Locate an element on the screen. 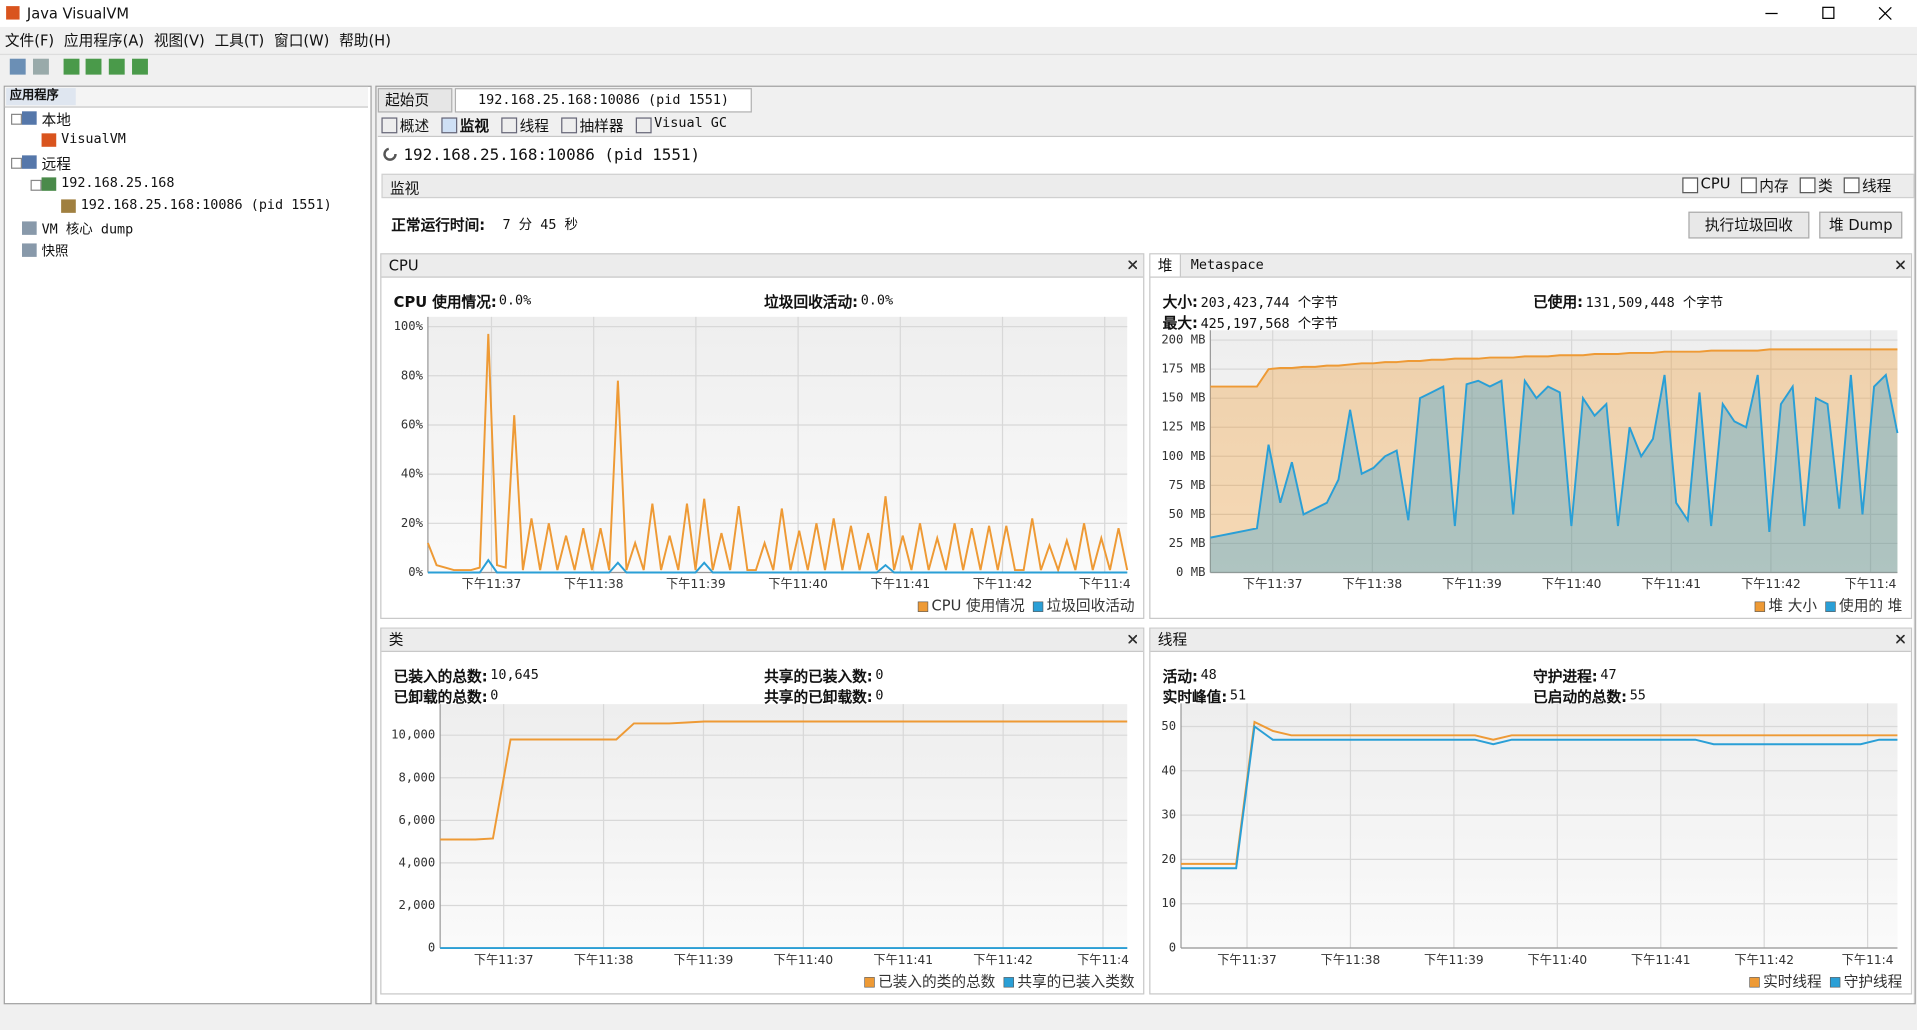 The width and height of the screenshot is (1917, 1030). view-header: 192.168.25.168:10086 (pid 1551) is located at coordinates (552, 156).